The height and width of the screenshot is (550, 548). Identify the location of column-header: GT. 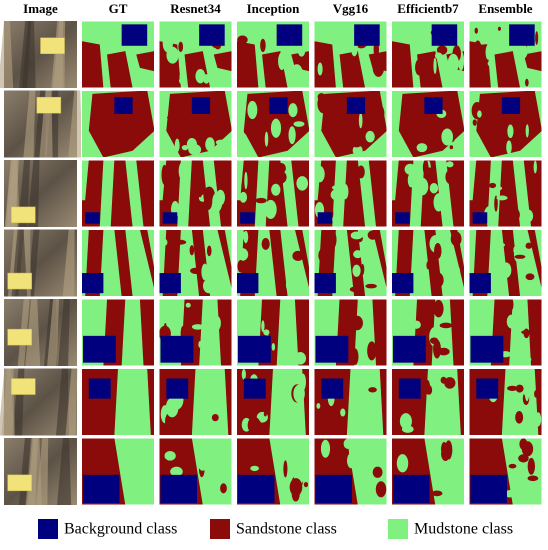
(118, 8).